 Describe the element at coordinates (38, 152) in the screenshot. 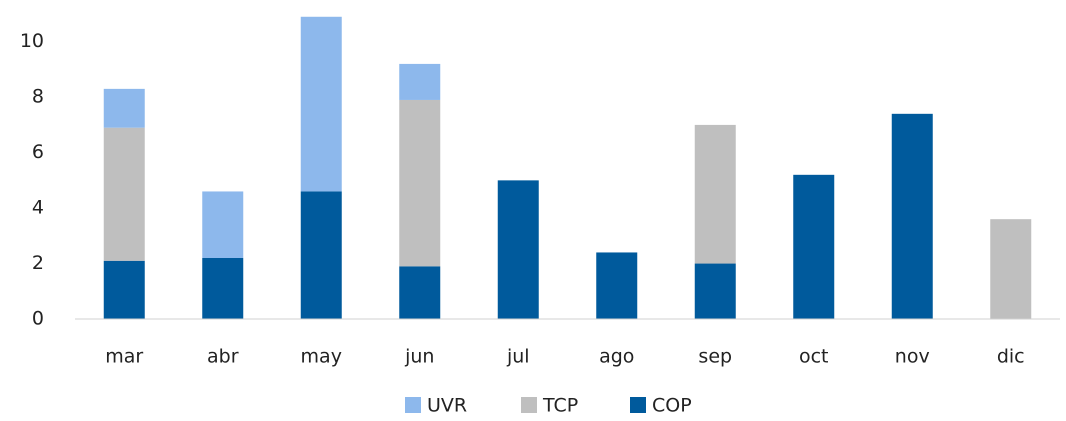

I see `y-tick-label: 6` at that location.